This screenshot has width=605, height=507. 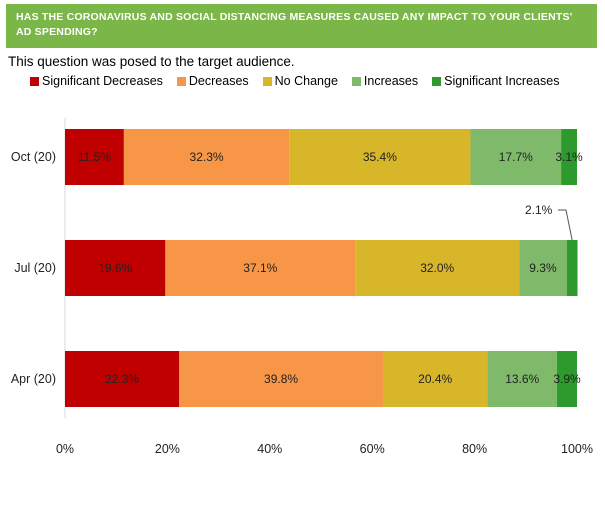 What do you see at coordinates (167, 449) in the screenshot?
I see `x-tick-label: 20%` at bounding box center [167, 449].